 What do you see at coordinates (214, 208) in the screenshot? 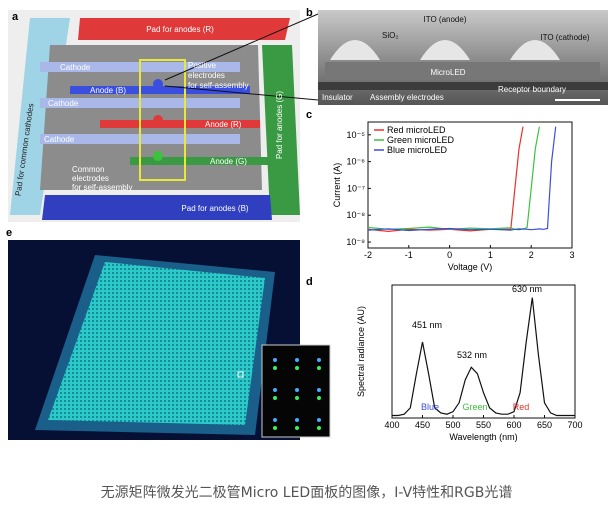
I see `label: Pad for anodes (B)` at bounding box center [214, 208].